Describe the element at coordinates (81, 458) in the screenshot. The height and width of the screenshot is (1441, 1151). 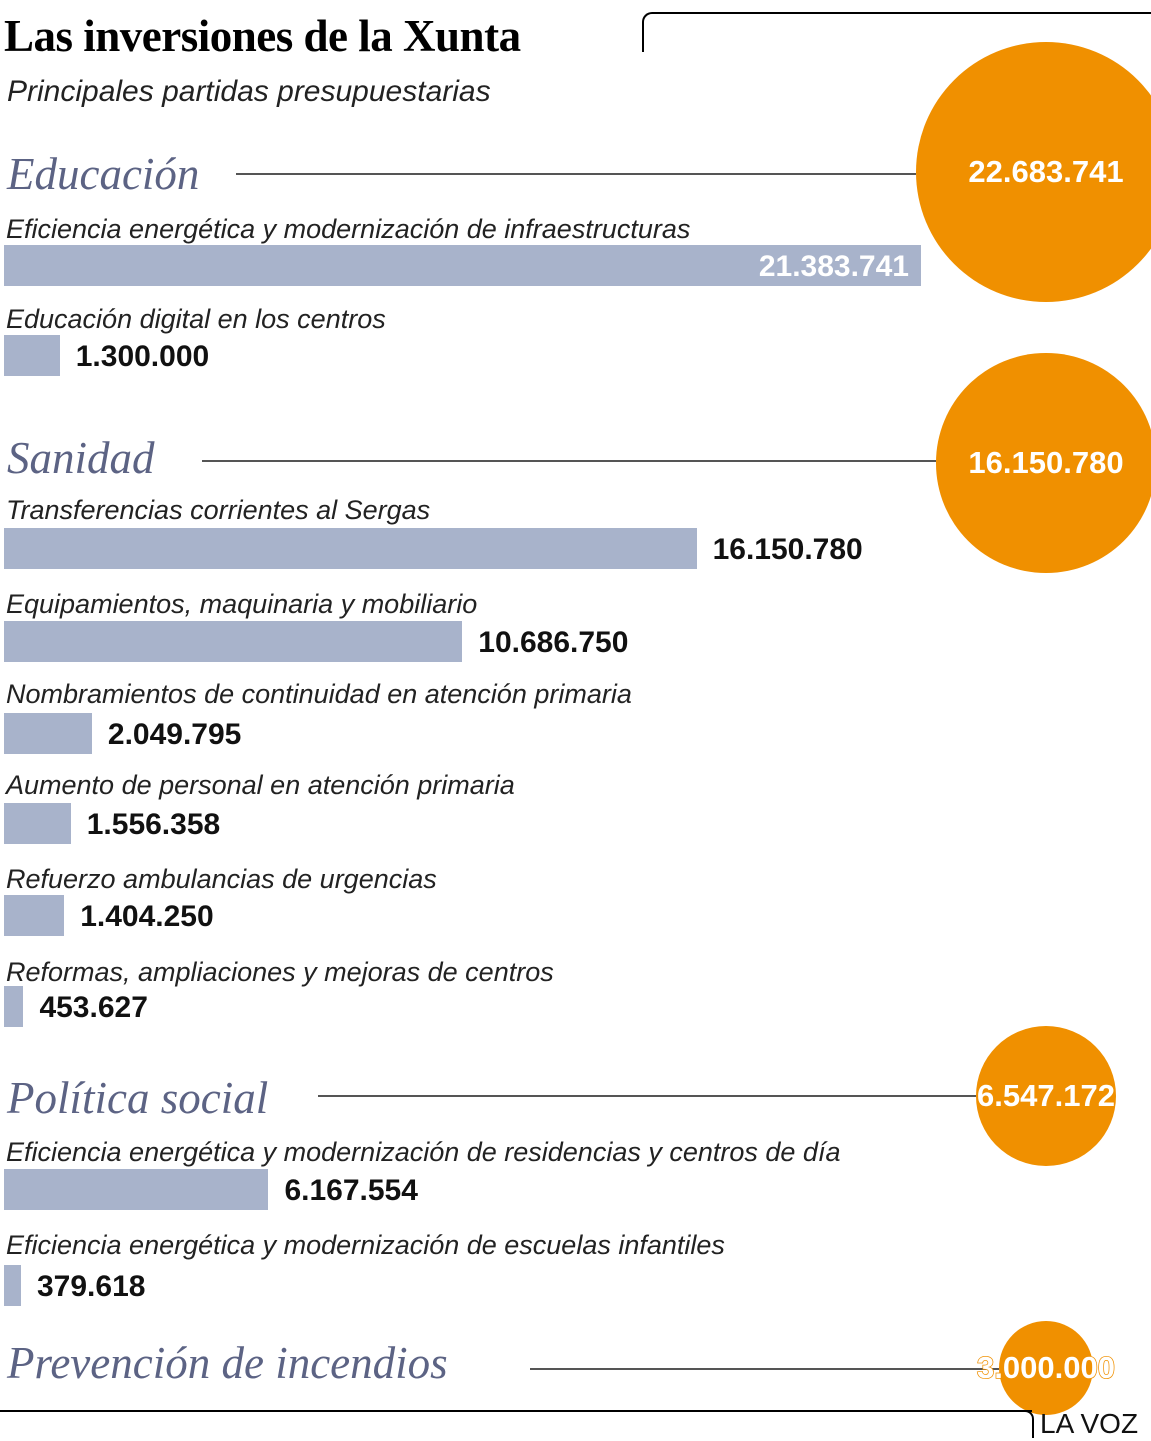
I see `category-title: Sanidad` at that location.